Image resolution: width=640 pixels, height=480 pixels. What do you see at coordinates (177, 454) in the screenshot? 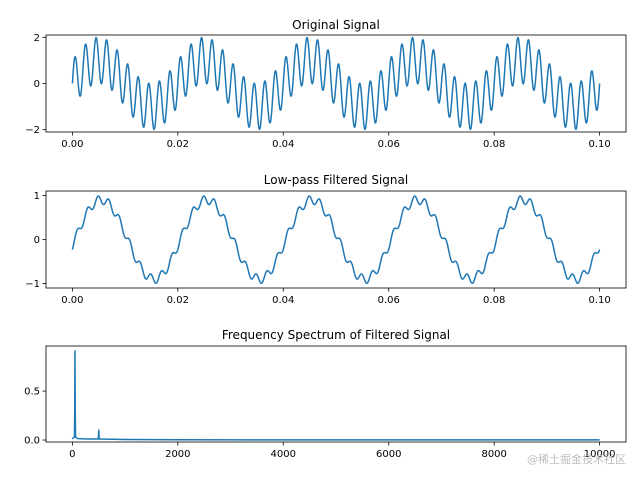
I see `spectrum-x-tick-label: 2000` at bounding box center [177, 454].